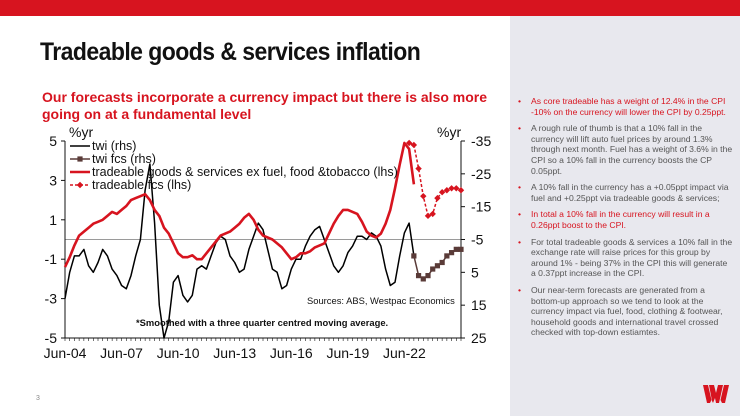  Describe the element at coordinates (234, 353) in the screenshot. I see `x-tick-label: Jun-13` at that location.